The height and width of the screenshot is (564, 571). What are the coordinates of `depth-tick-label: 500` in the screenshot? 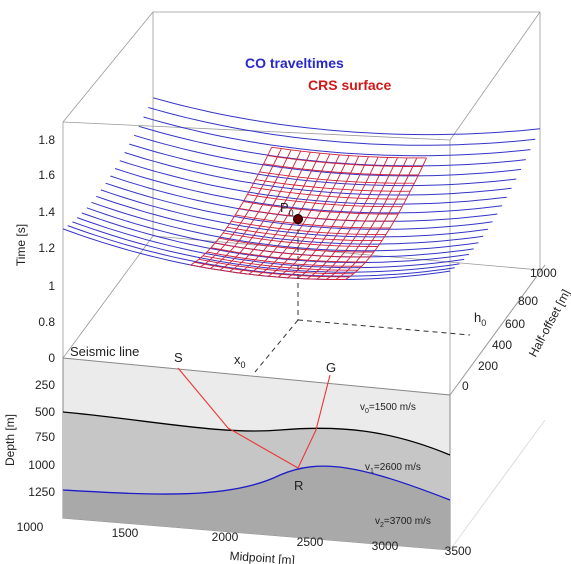 It's located at (45, 412).